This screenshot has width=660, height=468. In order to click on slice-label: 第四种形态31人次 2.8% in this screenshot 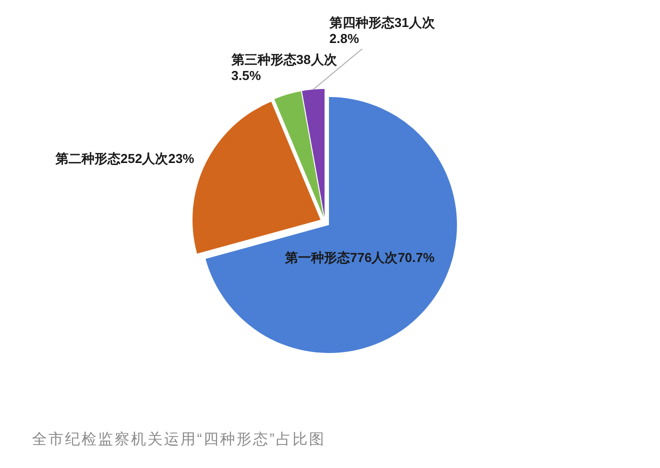, I will do `click(382, 30)`.